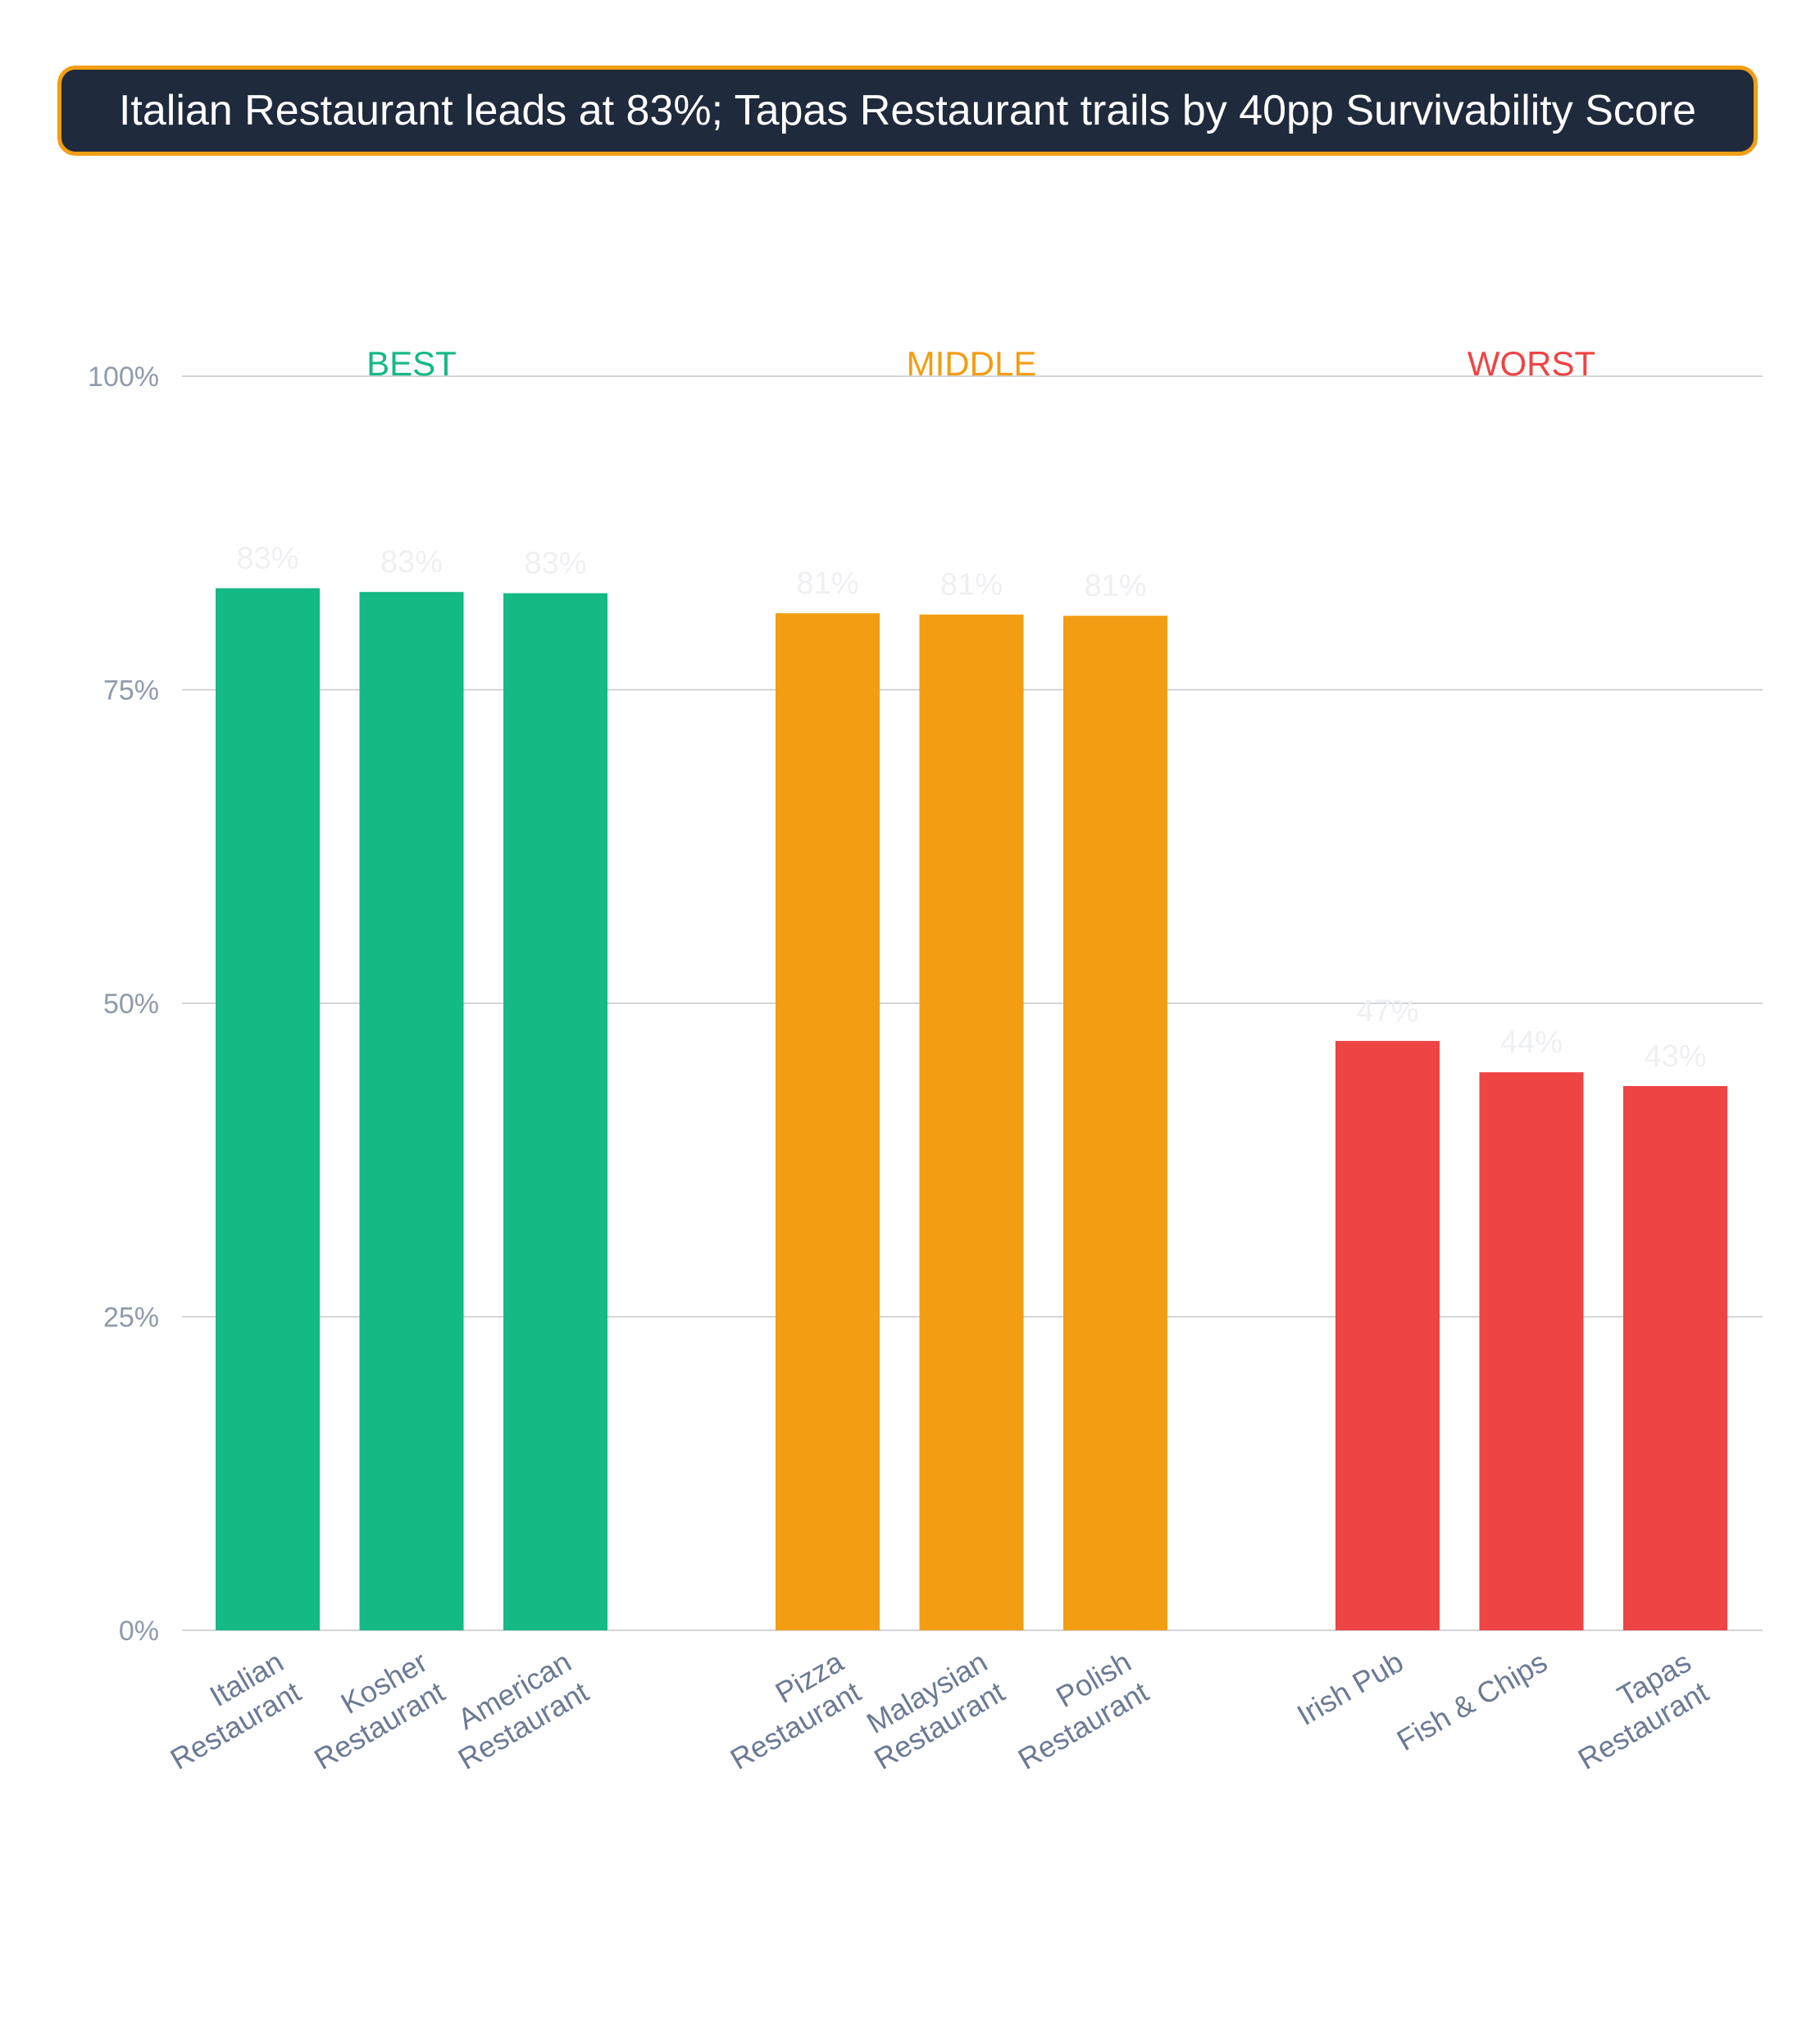  I want to click on category-label: KosherRestaurant, so click(370, 1710).